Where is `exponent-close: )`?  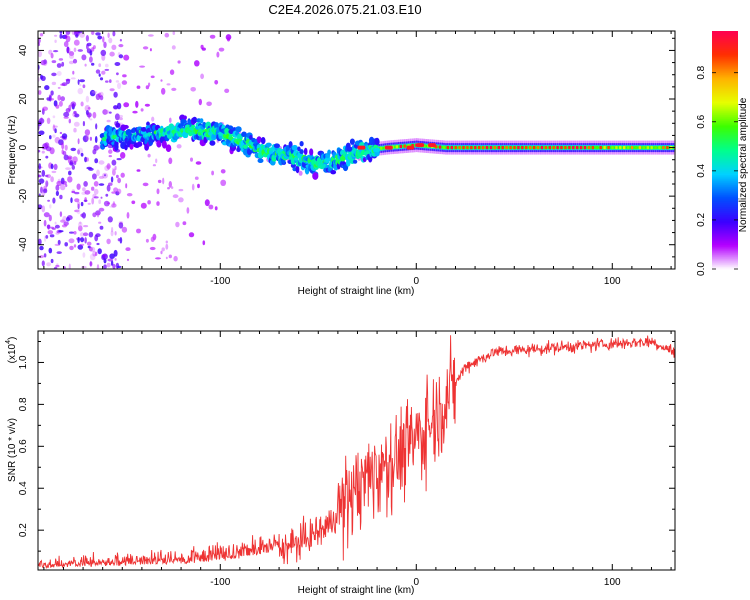
exponent-close: ) is located at coordinates (12, 338).